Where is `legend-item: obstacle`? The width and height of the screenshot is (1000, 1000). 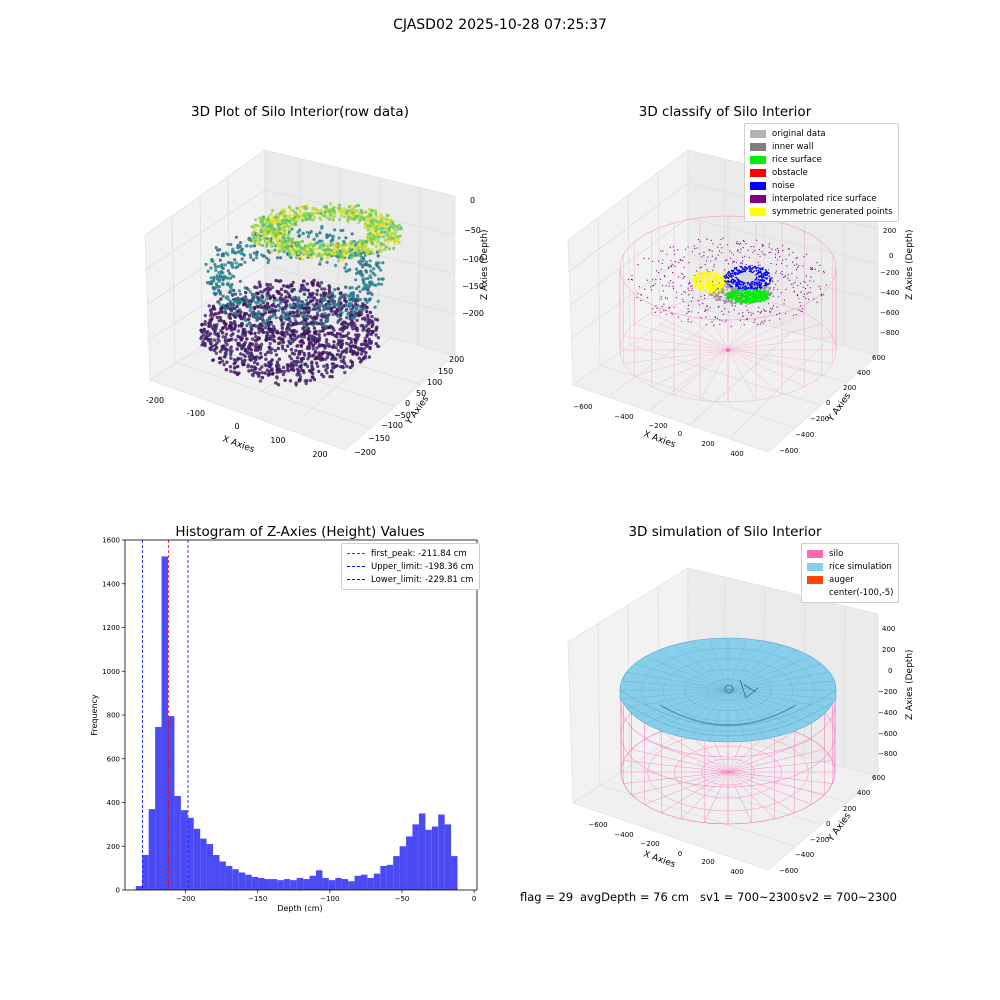 legend-item: obstacle is located at coordinates (821, 172).